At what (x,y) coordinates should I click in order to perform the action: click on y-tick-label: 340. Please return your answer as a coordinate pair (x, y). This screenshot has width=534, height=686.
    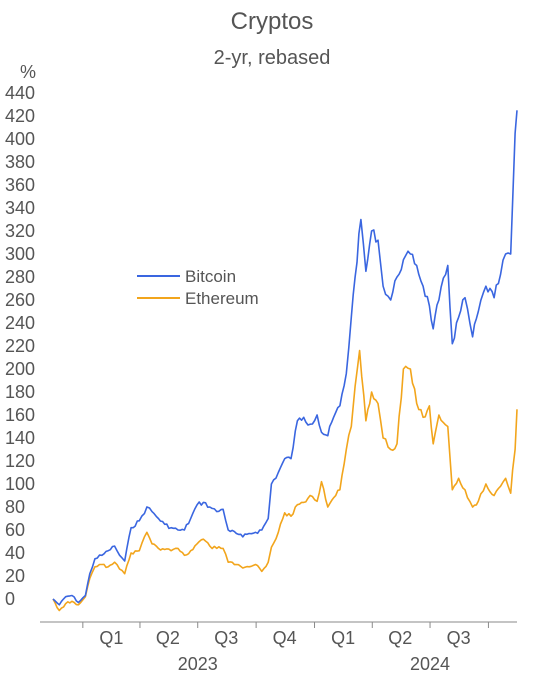
    Looking at the image, I should click on (20, 208).